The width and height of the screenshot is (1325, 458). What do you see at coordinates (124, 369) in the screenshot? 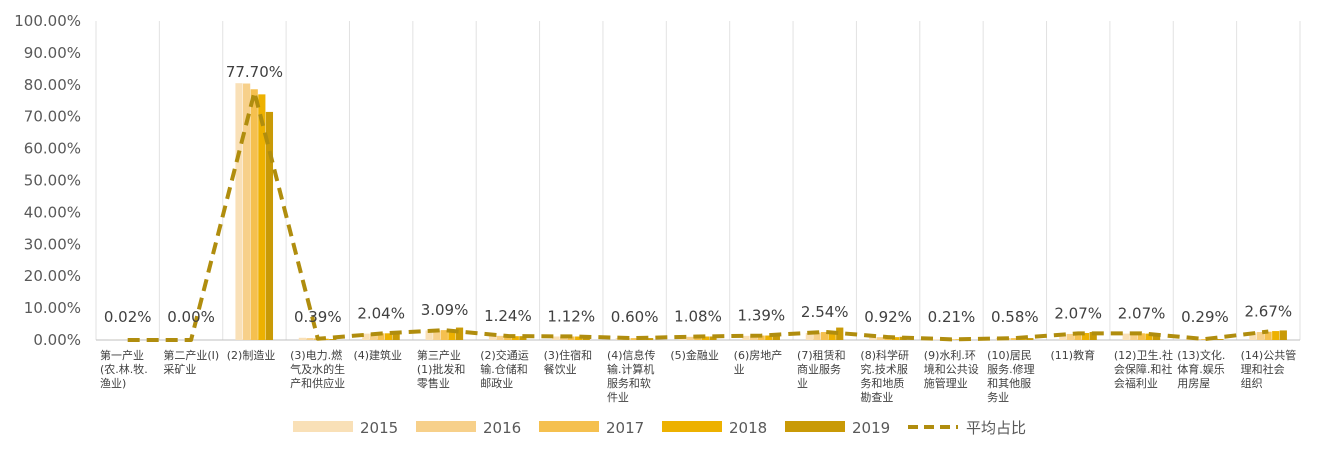
I see `category-label: 第一产业(农.林.牧.渔业)` at bounding box center [124, 369].